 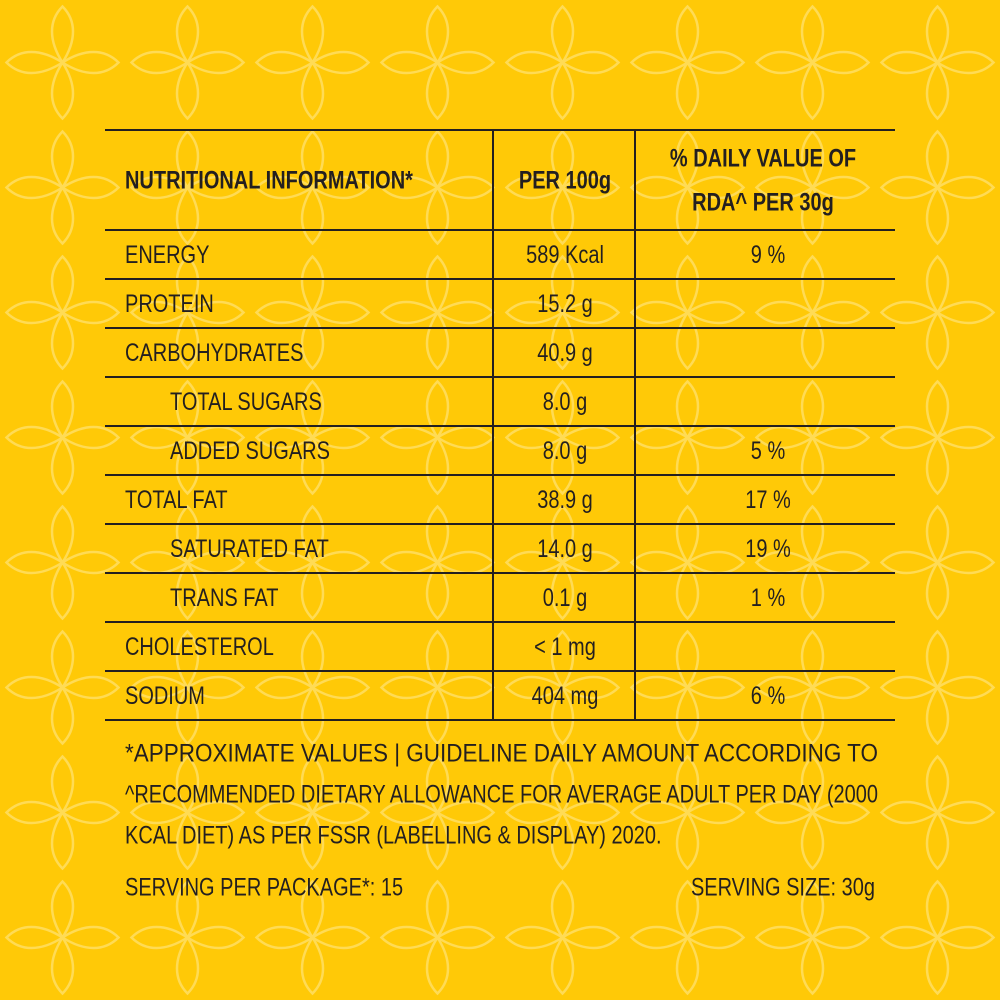 What do you see at coordinates (768, 598) in the screenshot?
I see `rda-value: 1 %` at bounding box center [768, 598].